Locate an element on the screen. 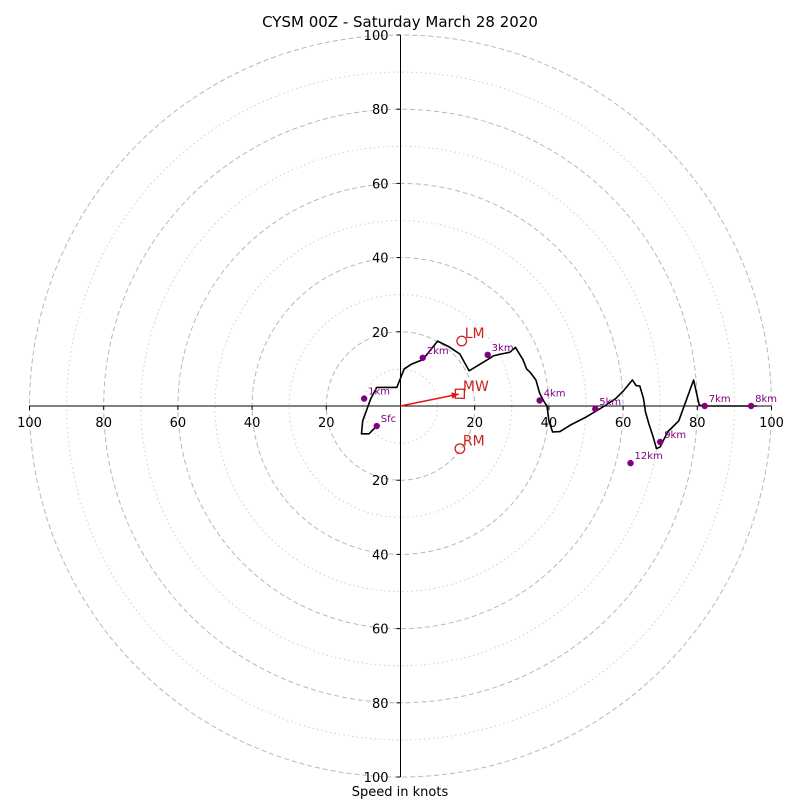 This screenshot has width=800, height=800. storm-label-mw: MW is located at coordinates (476, 387).